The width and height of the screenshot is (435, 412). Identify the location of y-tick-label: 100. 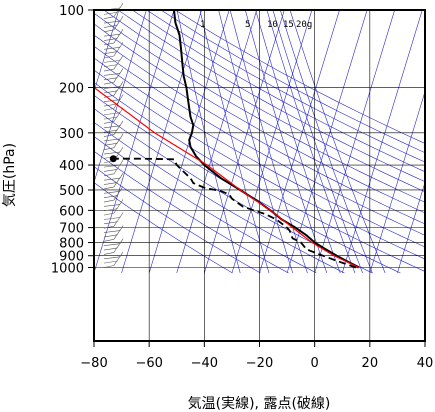
(71, 11).